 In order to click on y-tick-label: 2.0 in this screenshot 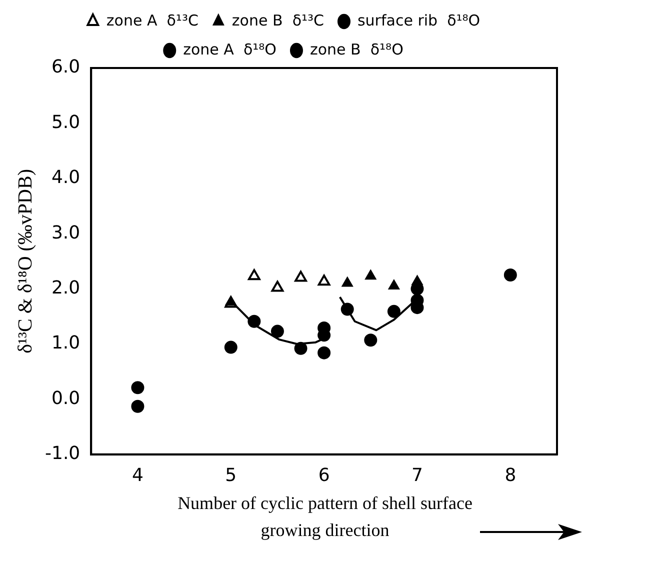, I will do `click(65, 287)`.